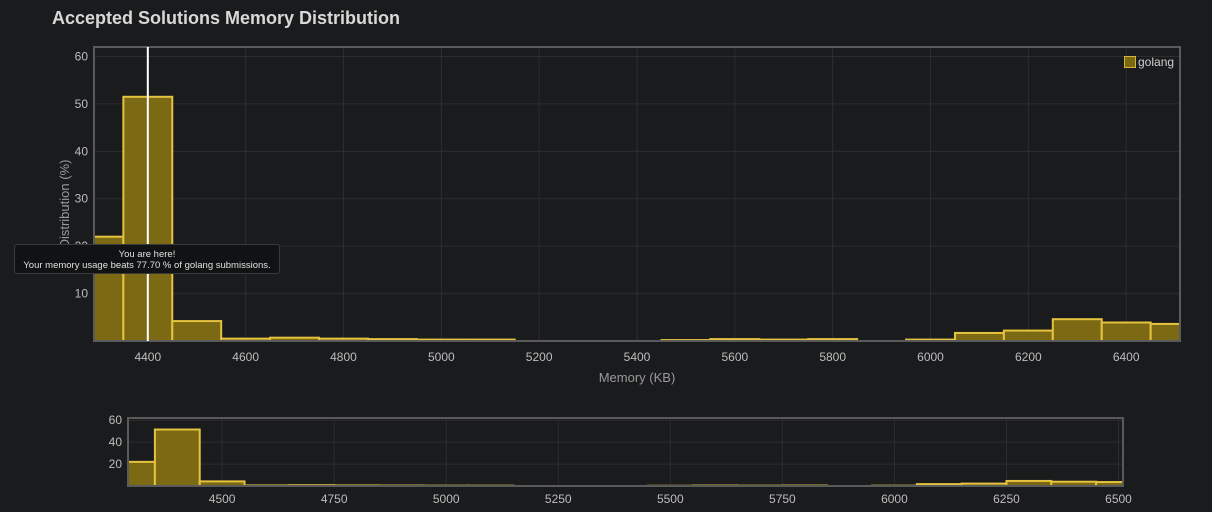 Image resolution: width=1212 pixels, height=512 pixels. I want to click on navigator-y-tick-label: 60, so click(116, 420).